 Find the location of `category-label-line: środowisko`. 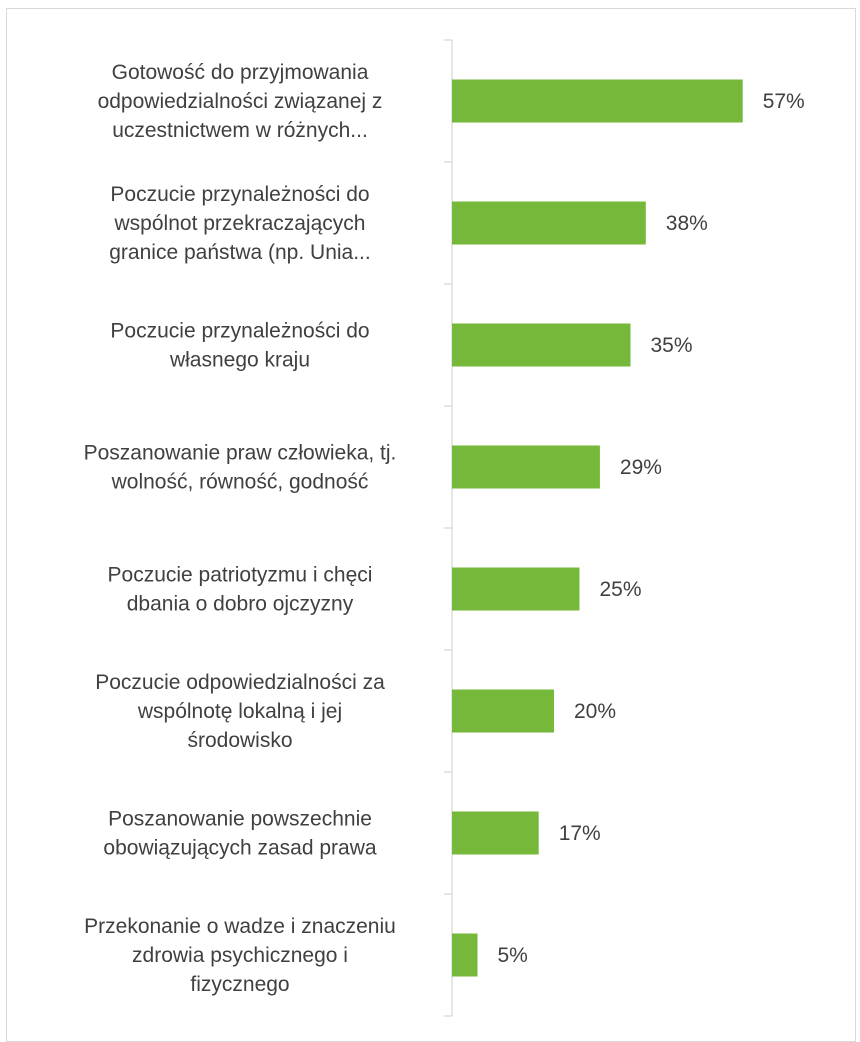

category-label-line: środowisko is located at coordinates (239, 740).